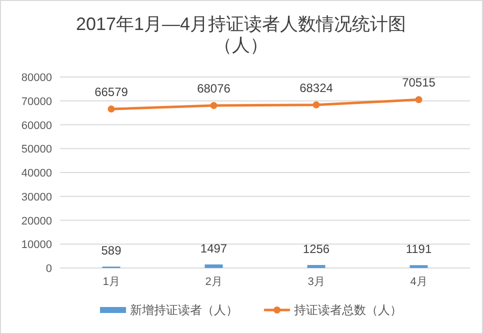  I want to click on data-label: 1497, so click(214, 248).